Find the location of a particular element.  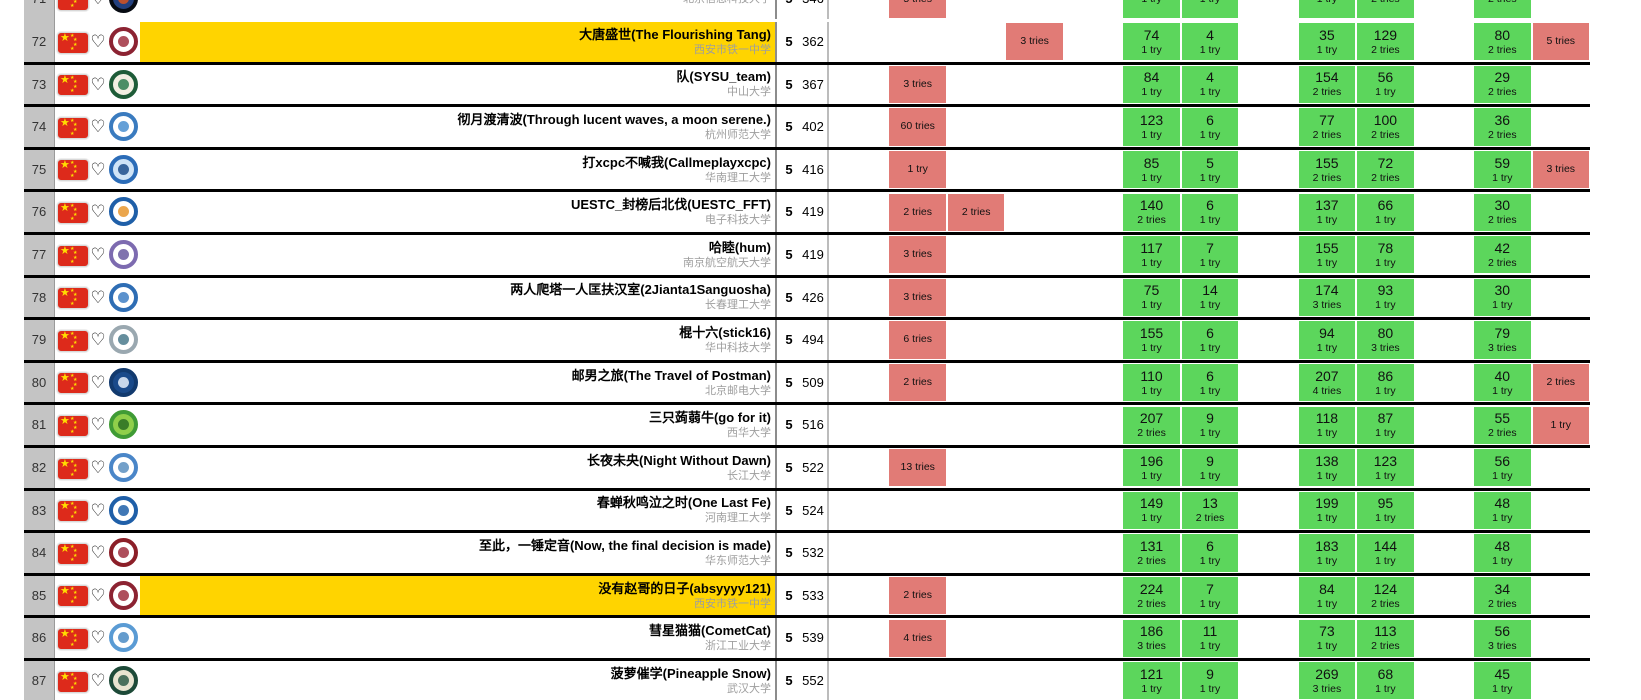

cell-solve-time: 34 is located at coordinates (1502, 588).